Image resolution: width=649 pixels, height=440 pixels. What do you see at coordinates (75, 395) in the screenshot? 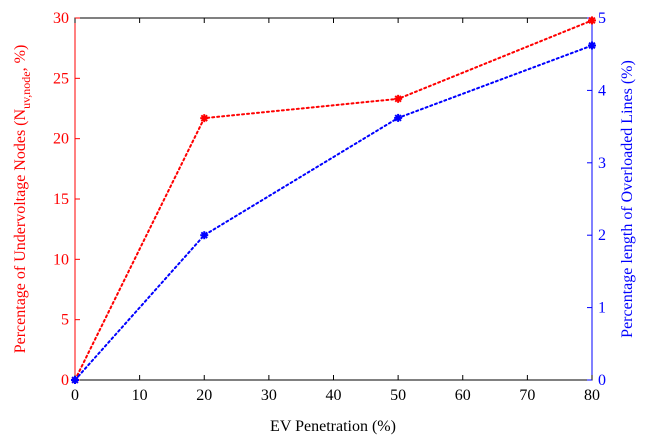
I see `x-tick-label: 0` at bounding box center [75, 395].